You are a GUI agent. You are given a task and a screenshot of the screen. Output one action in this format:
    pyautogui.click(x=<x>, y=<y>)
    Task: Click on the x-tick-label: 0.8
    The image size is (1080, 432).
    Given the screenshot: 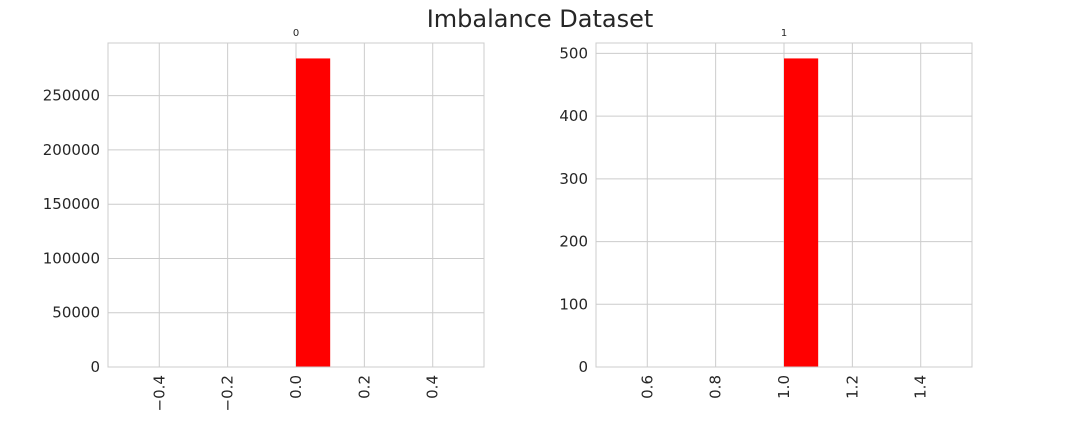 What is the action you would take?
    pyautogui.click(x=716, y=387)
    